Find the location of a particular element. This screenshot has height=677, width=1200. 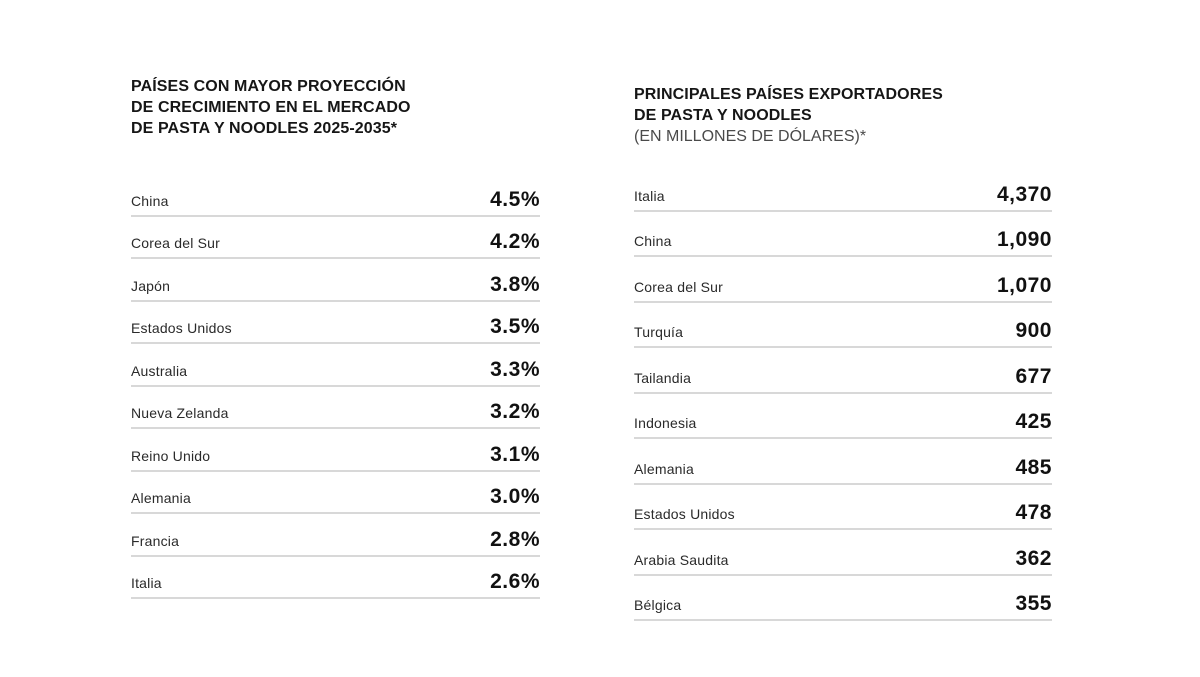

growth-rate: 3.2% is located at coordinates (515, 411).